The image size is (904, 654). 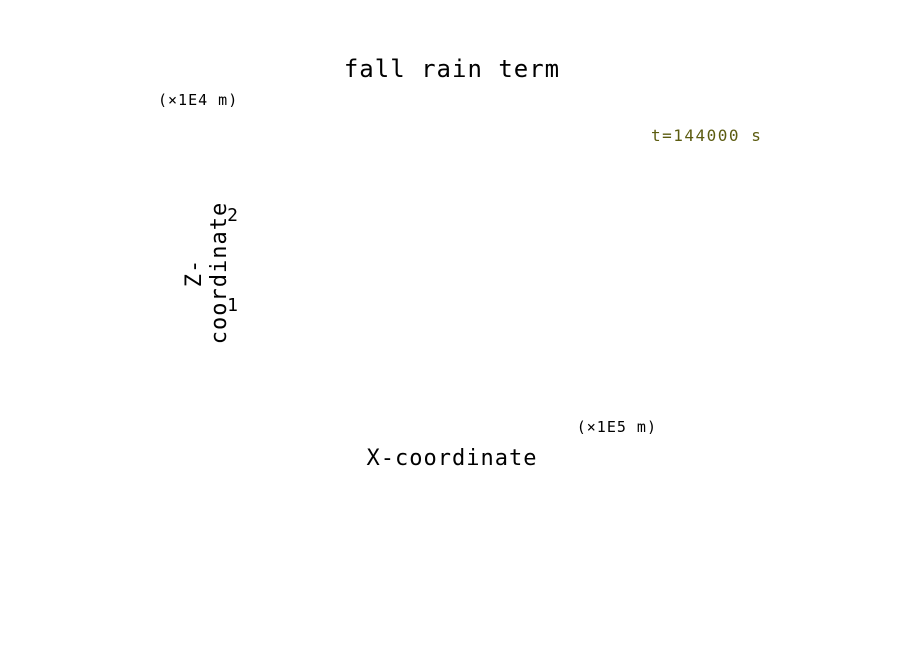 What do you see at coordinates (452, 458) in the screenshot?
I see `x-axis-title: X-coordinate` at bounding box center [452, 458].